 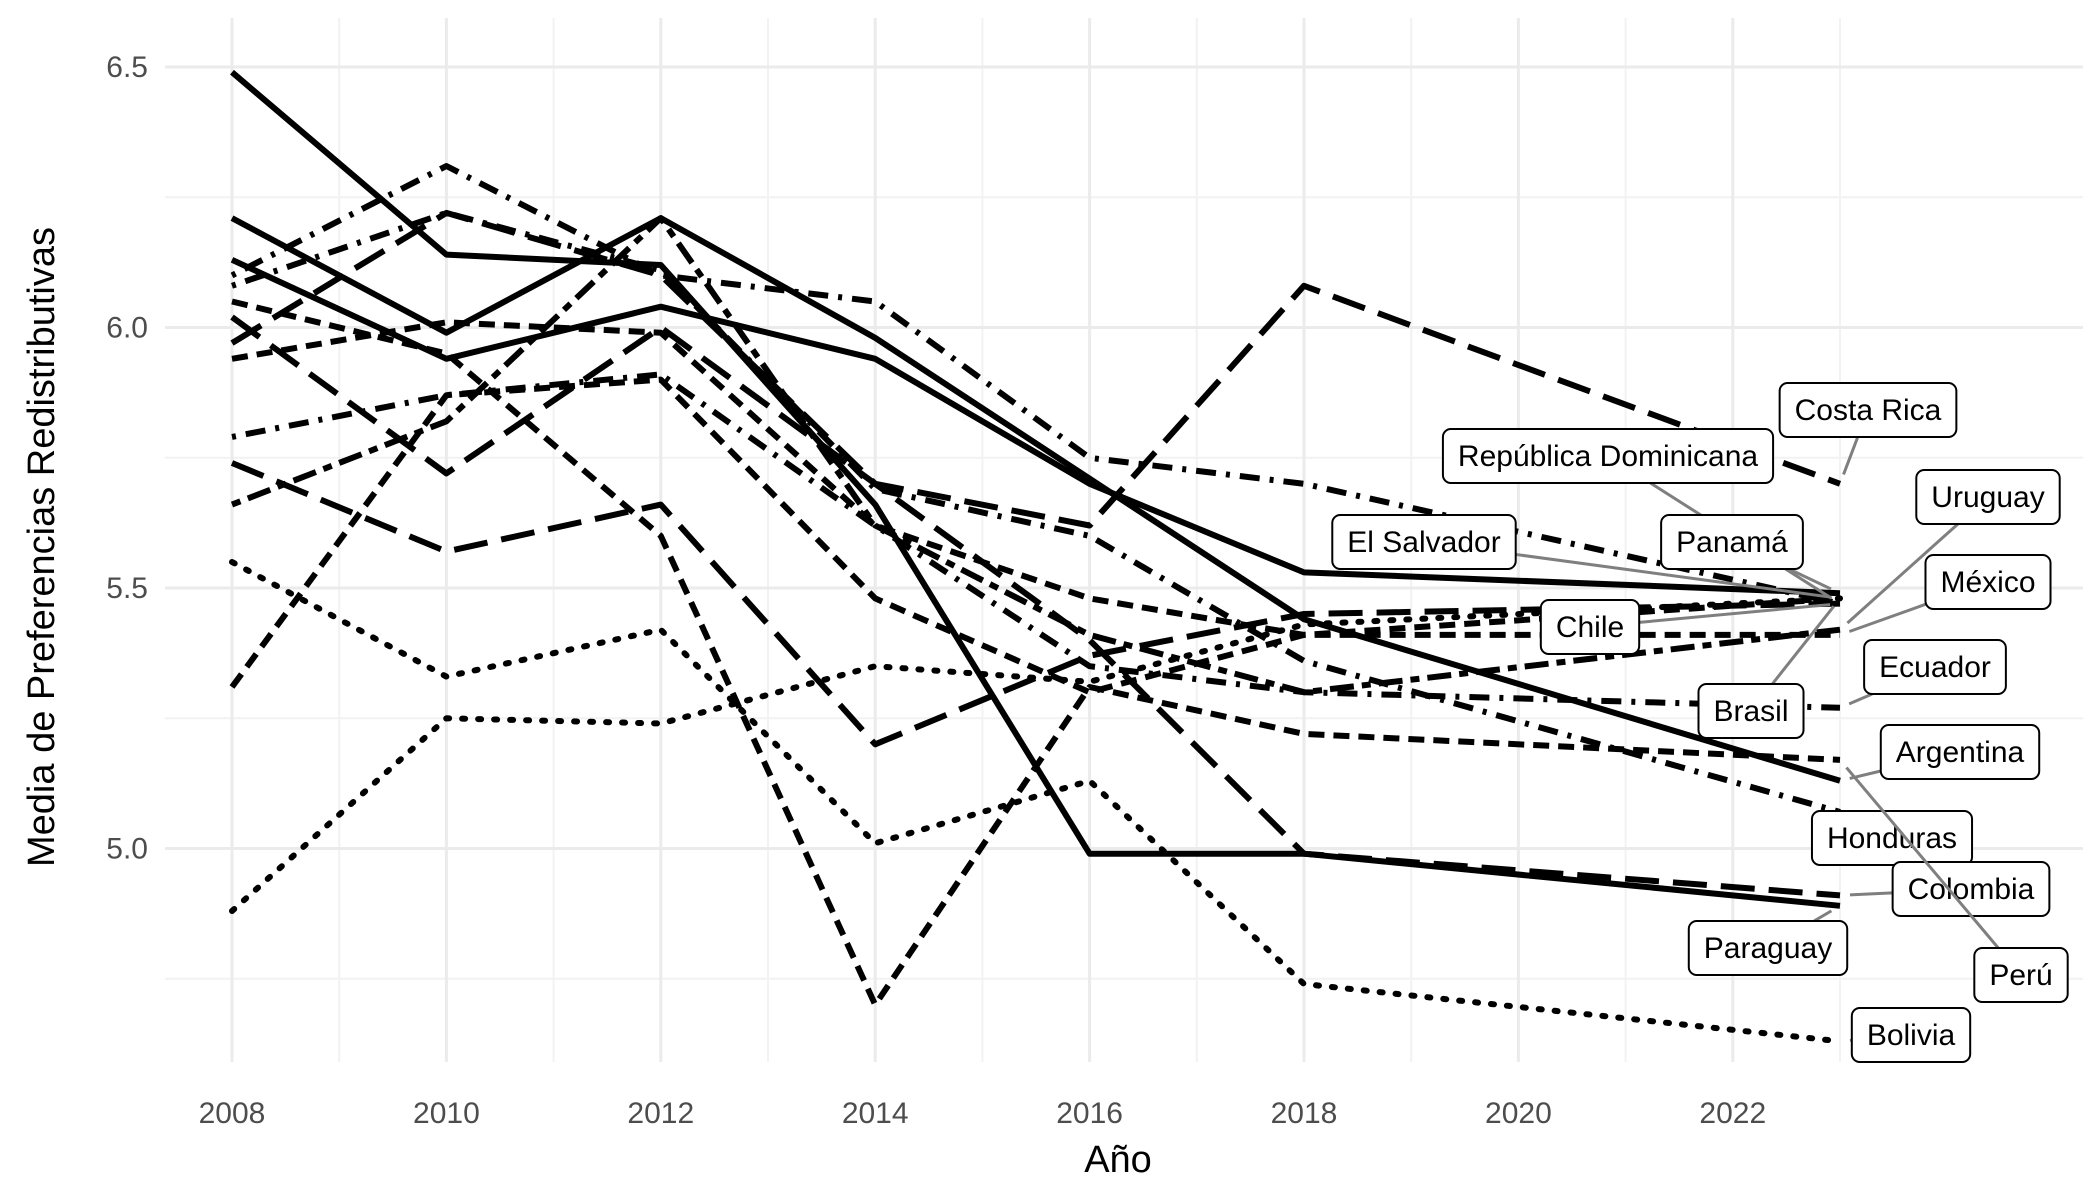 I want to click on label-text: Honduras, so click(x=1892, y=838).